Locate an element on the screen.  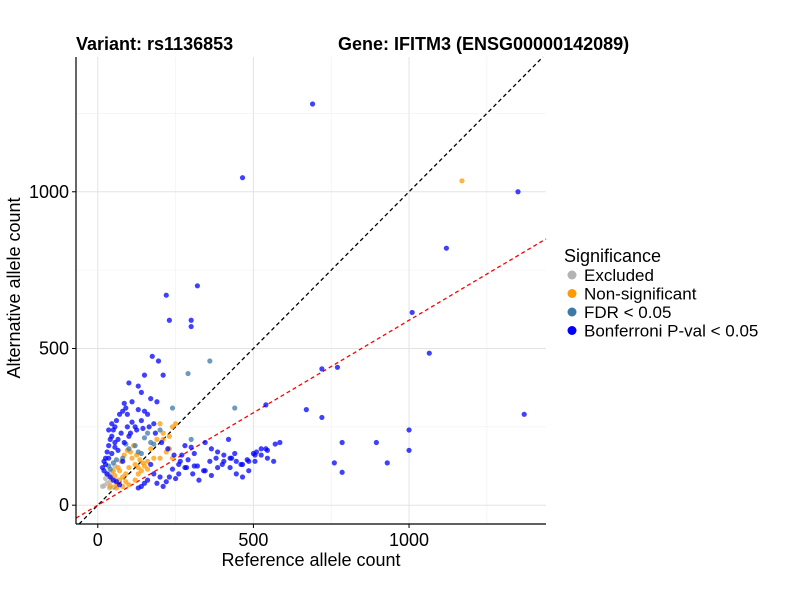
legend-label-excluded: Excluded is located at coordinates (619, 275).